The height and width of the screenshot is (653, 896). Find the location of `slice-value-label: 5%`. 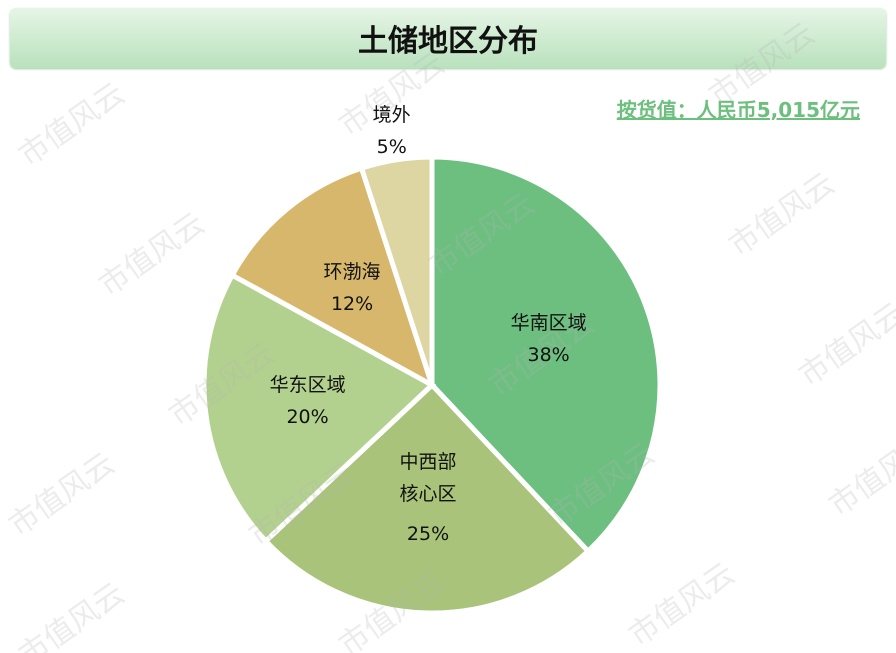

slice-value-label: 5% is located at coordinates (391, 146).